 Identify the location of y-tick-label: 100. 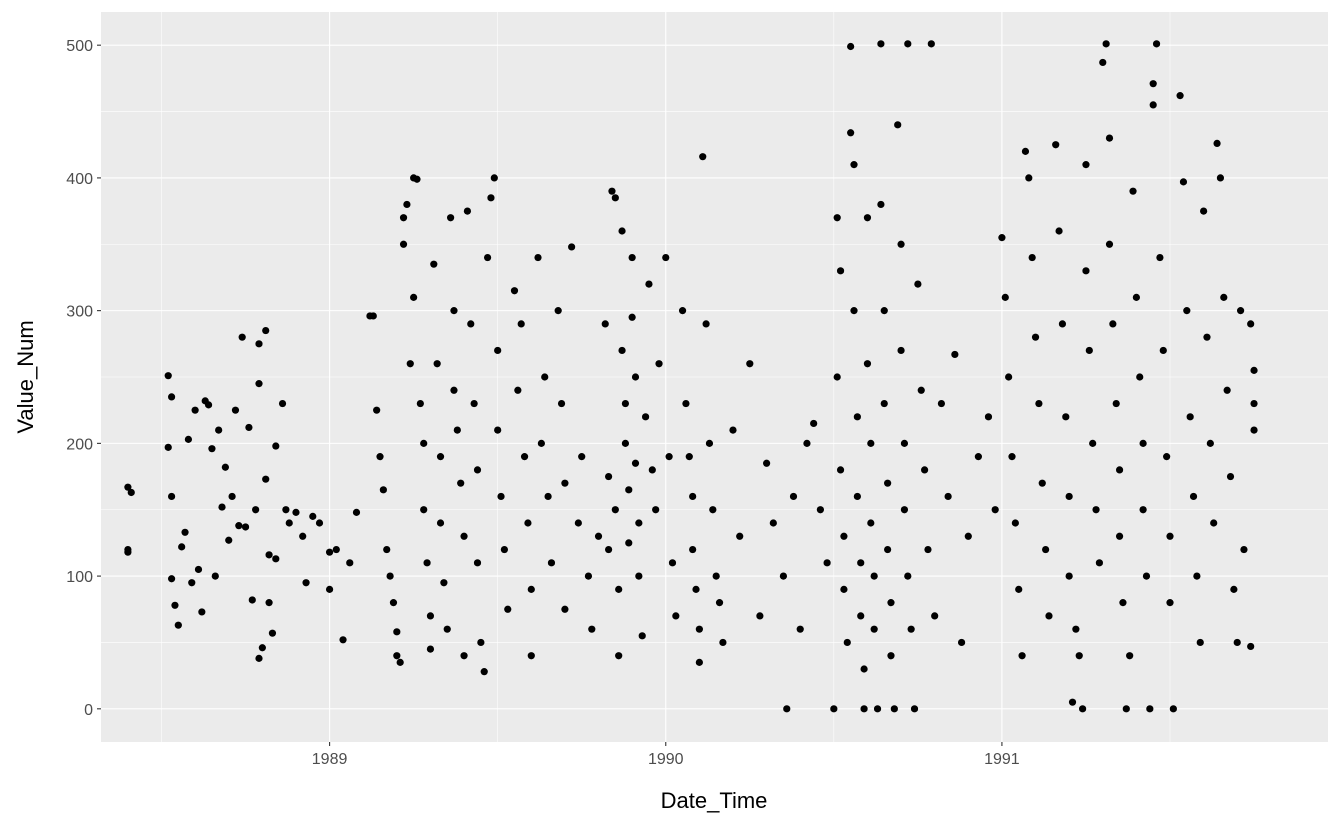
(79, 577).